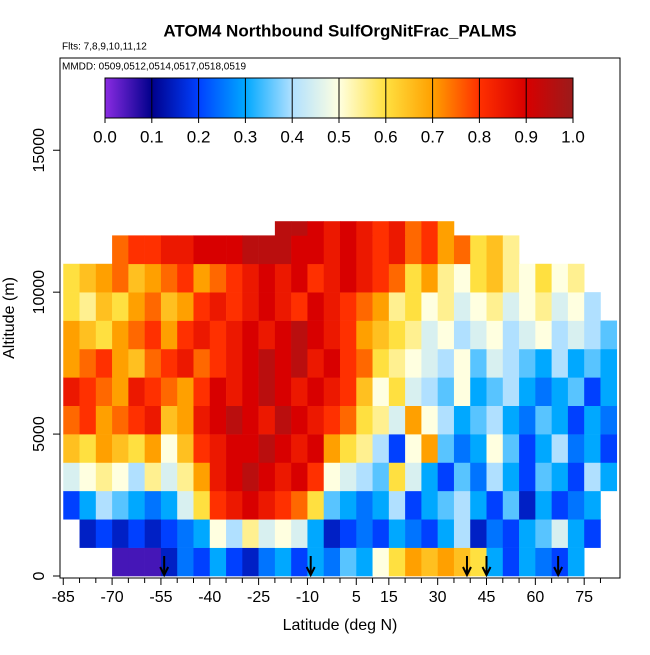 This screenshot has width=650, height=655. What do you see at coordinates (584, 597) in the screenshot?
I see `x-tick-label: 75` at bounding box center [584, 597].